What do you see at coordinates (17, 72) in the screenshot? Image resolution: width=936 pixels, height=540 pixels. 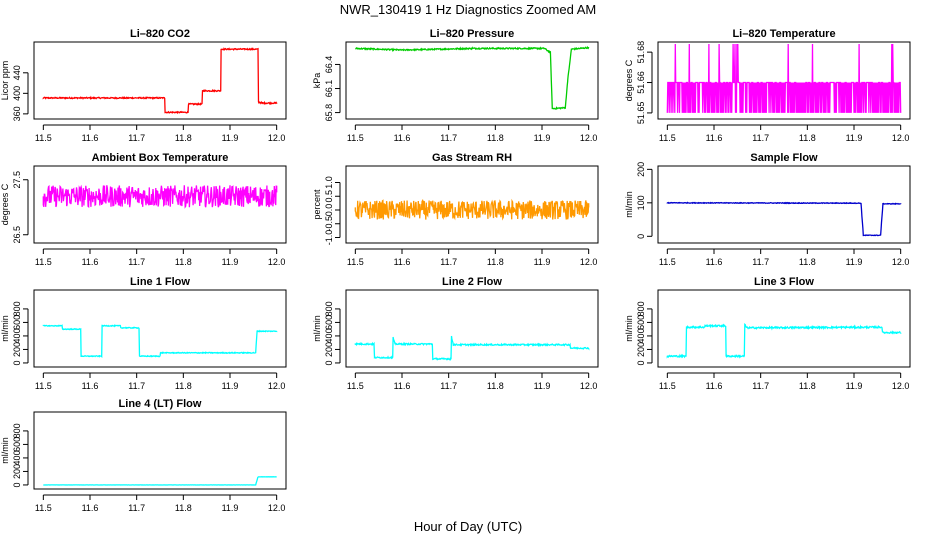 I see `y-tick-label: 440` at bounding box center [17, 72].